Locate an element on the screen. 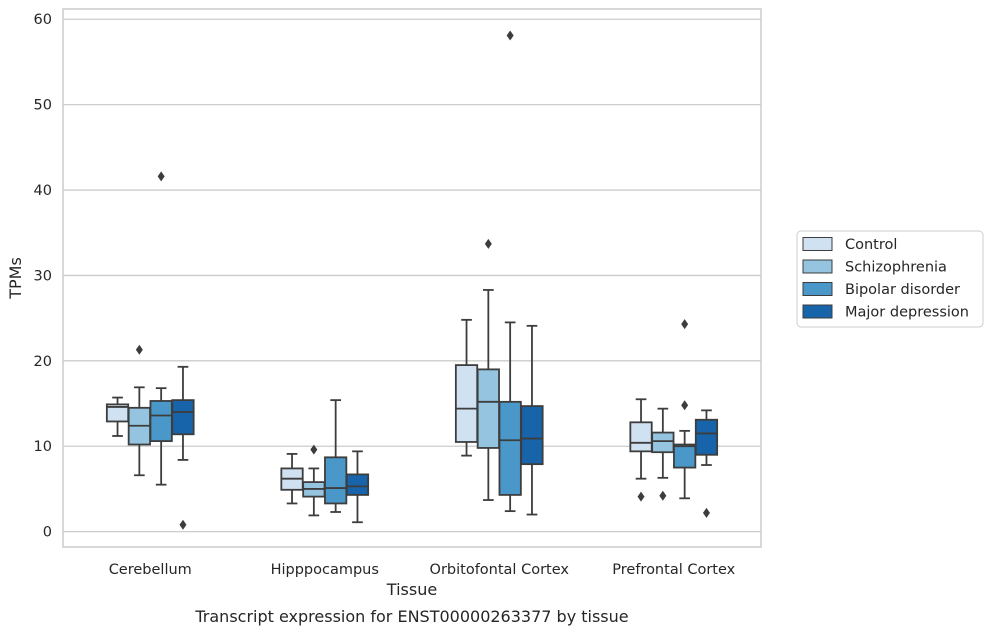 This screenshot has width=993, height=634. y-tick-label: 50 is located at coordinates (43, 106).